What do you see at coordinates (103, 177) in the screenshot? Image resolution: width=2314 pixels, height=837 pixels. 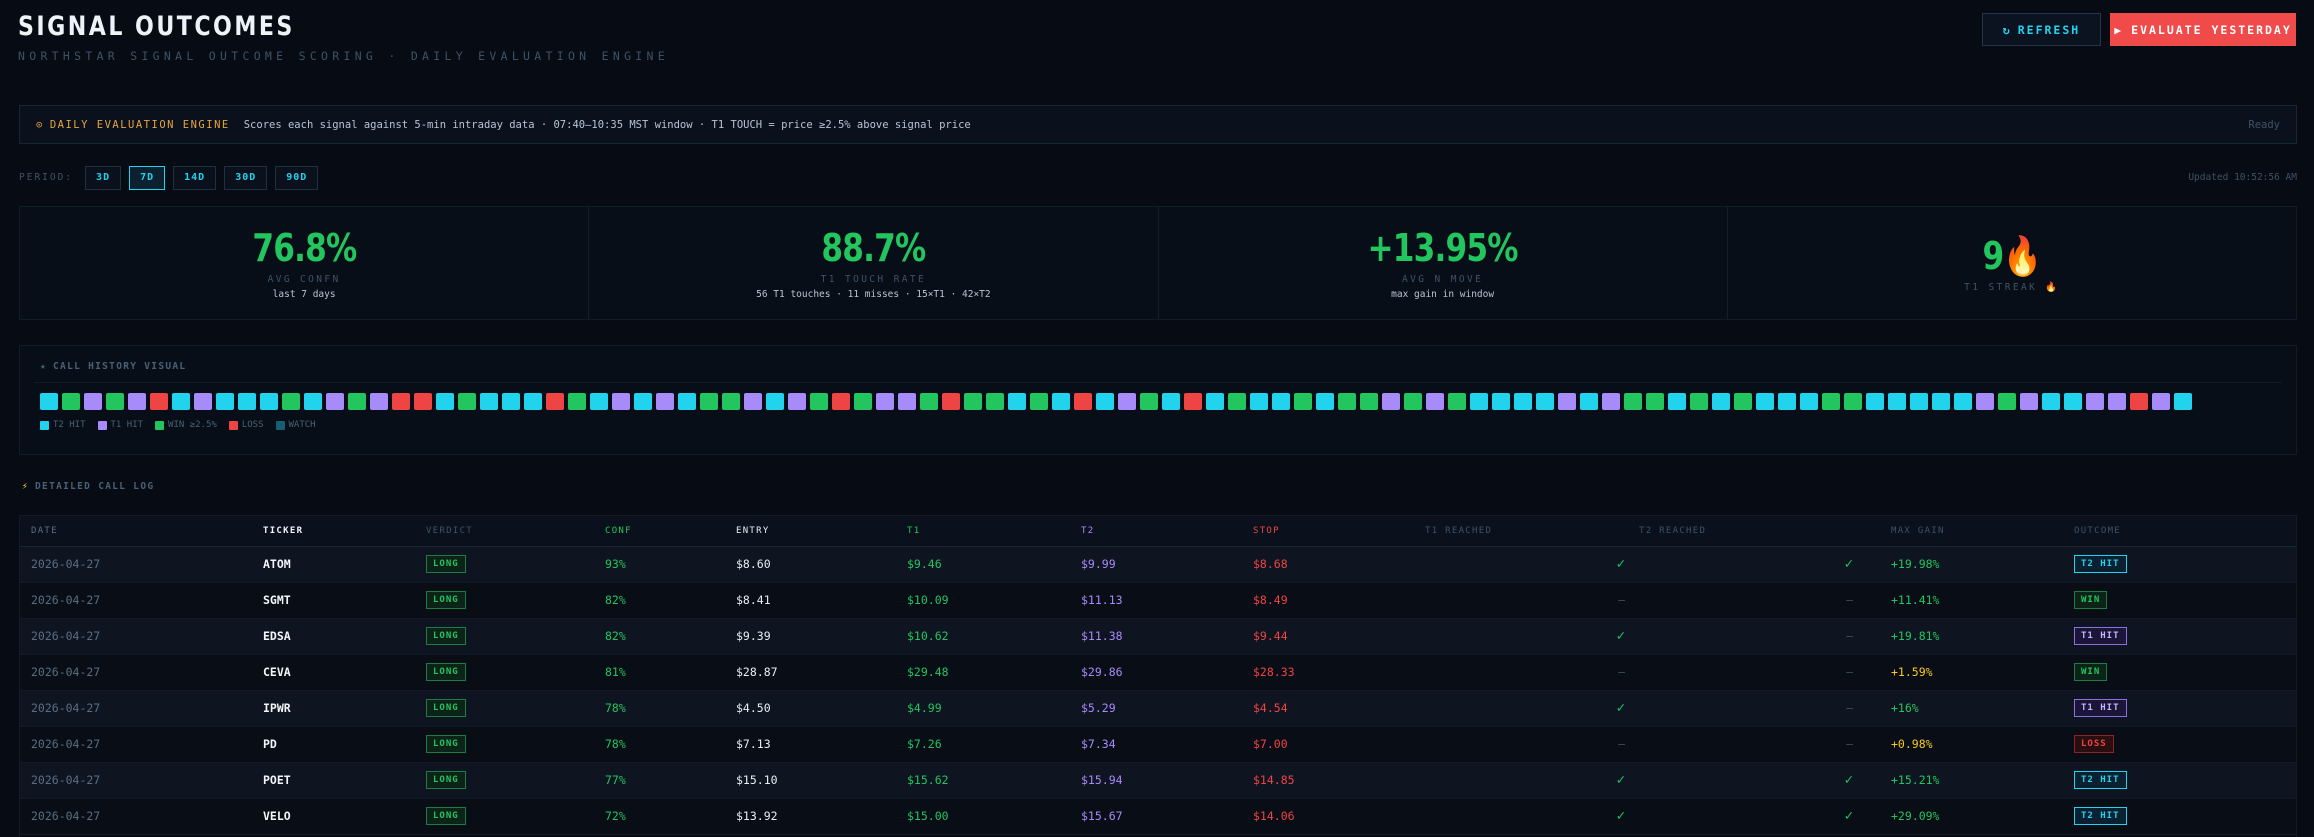 I see `period-button-3d: 3D` at bounding box center [103, 177].